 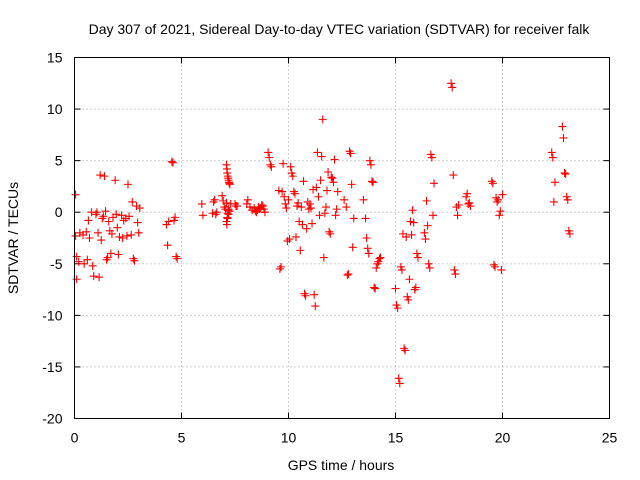 What do you see at coordinates (52, 419) in the screenshot?
I see `y-tick-label: -20` at bounding box center [52, 419].